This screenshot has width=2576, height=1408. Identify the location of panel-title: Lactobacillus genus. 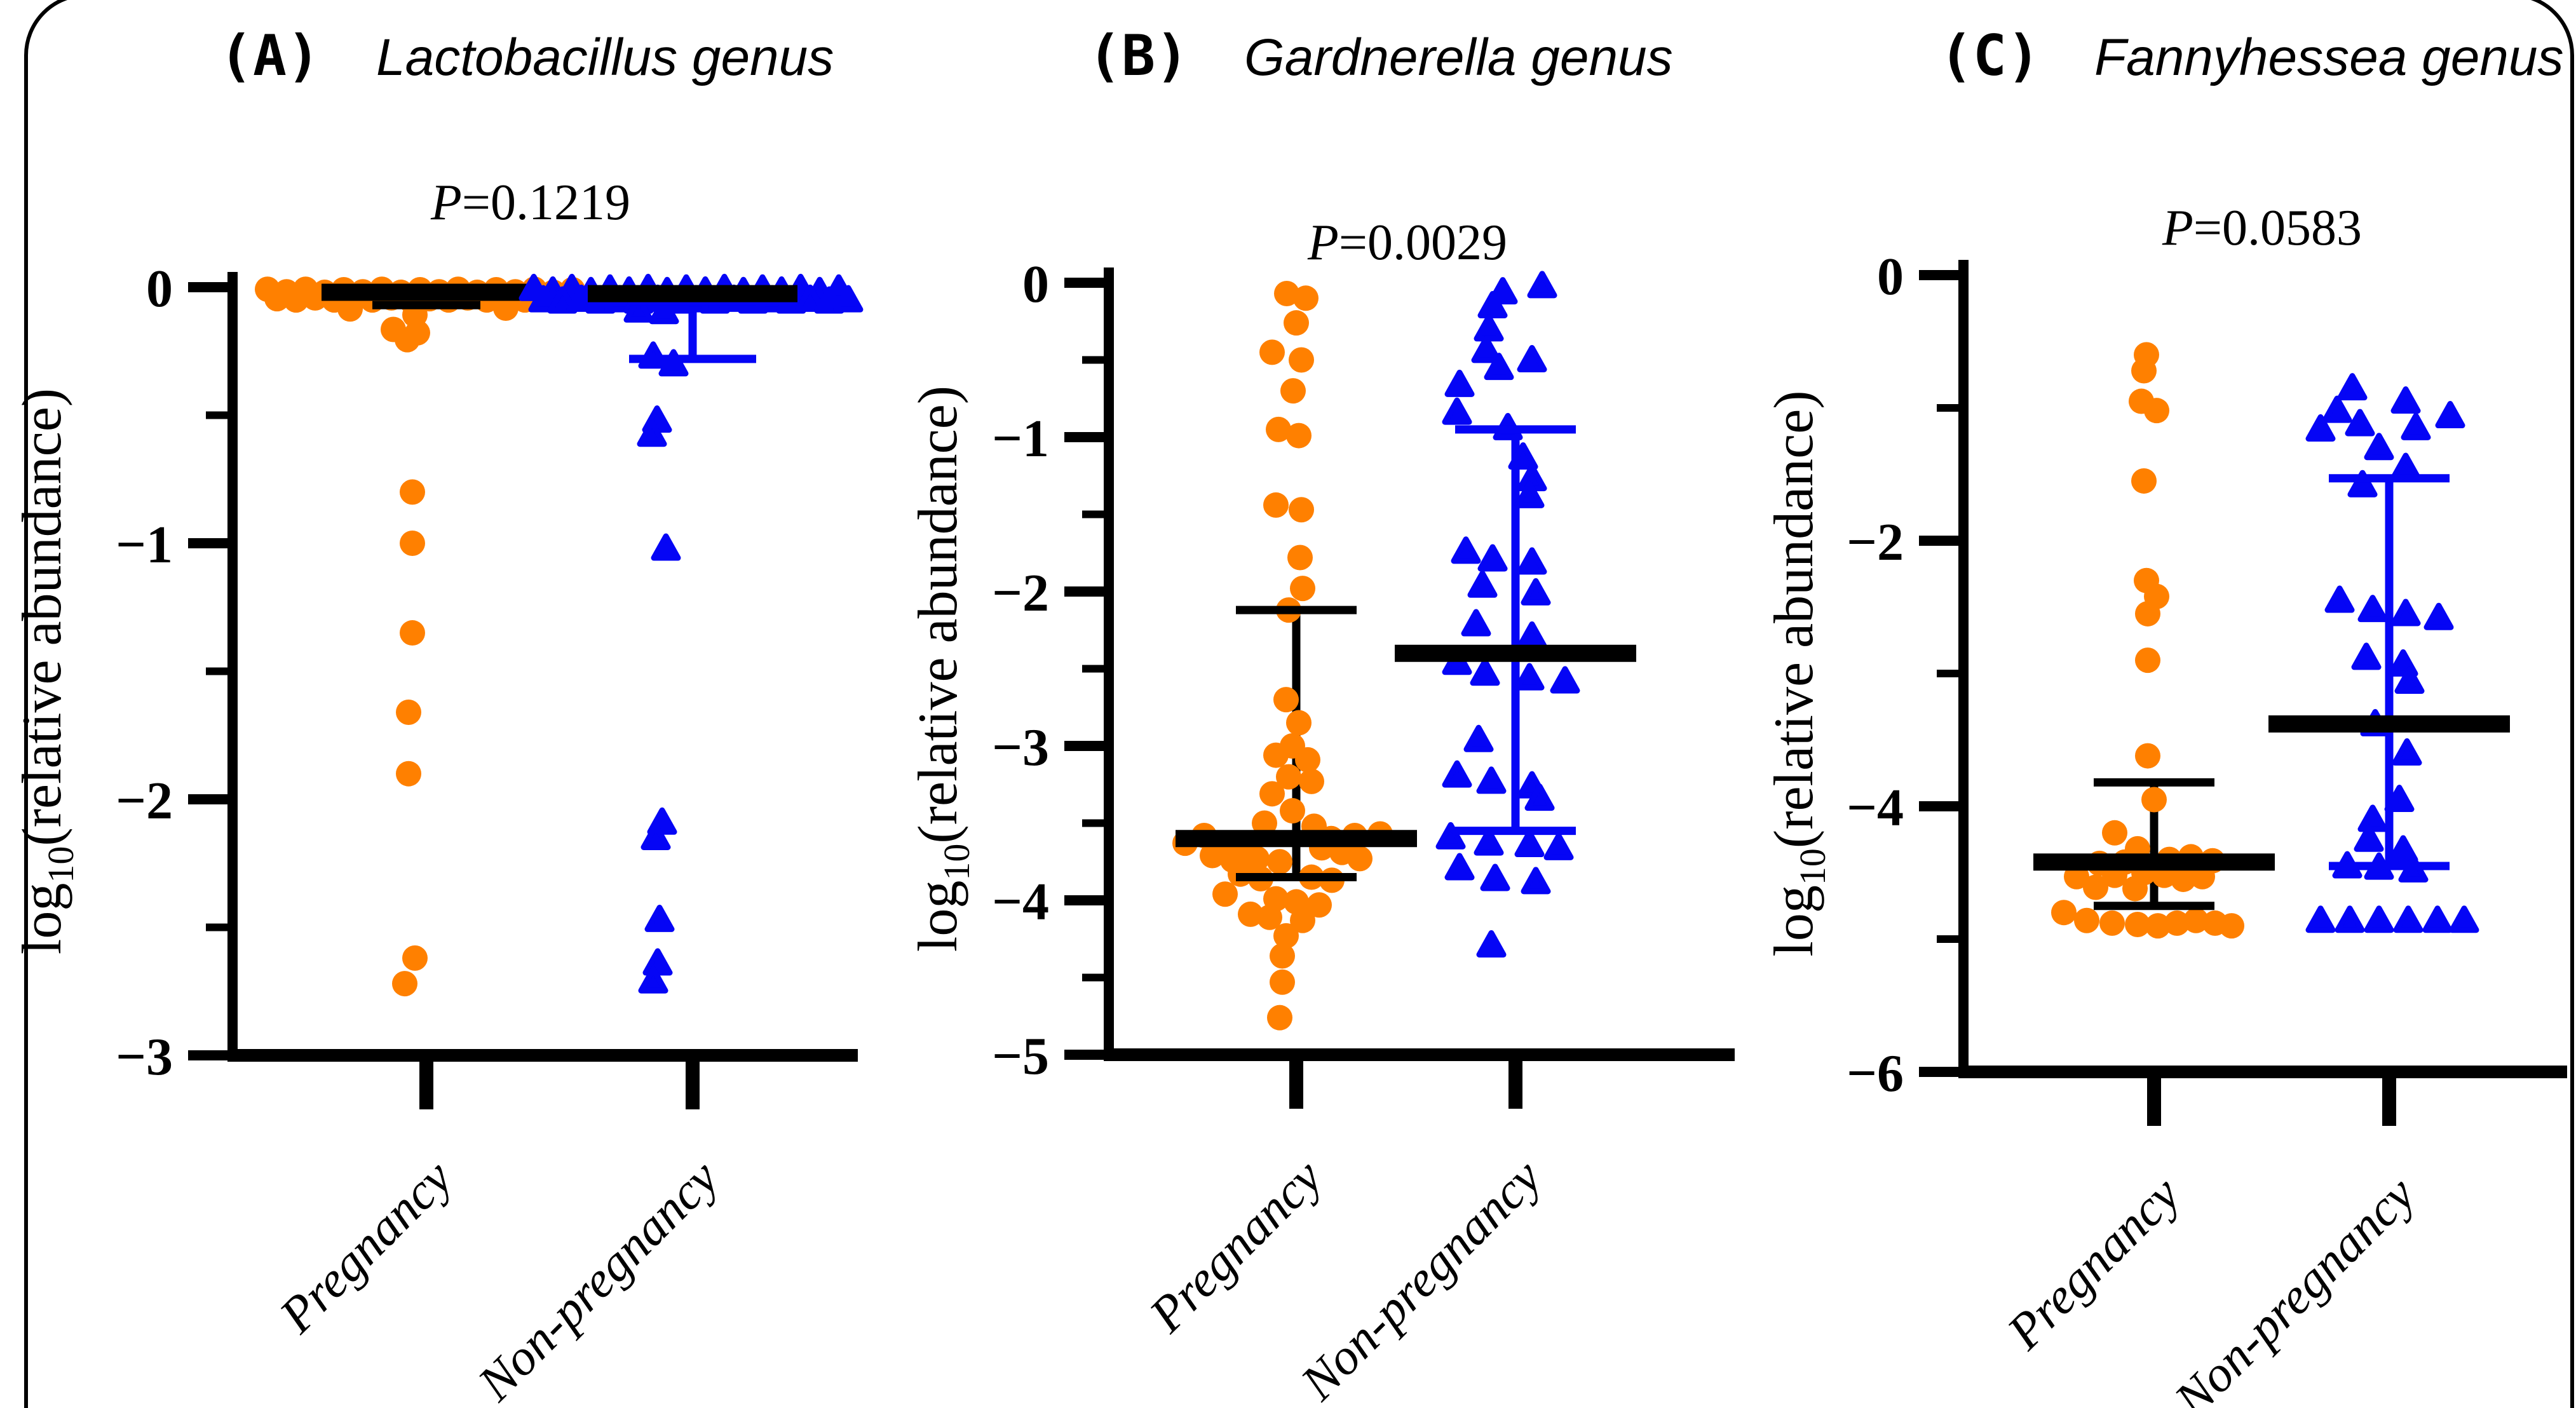
(605, 58).